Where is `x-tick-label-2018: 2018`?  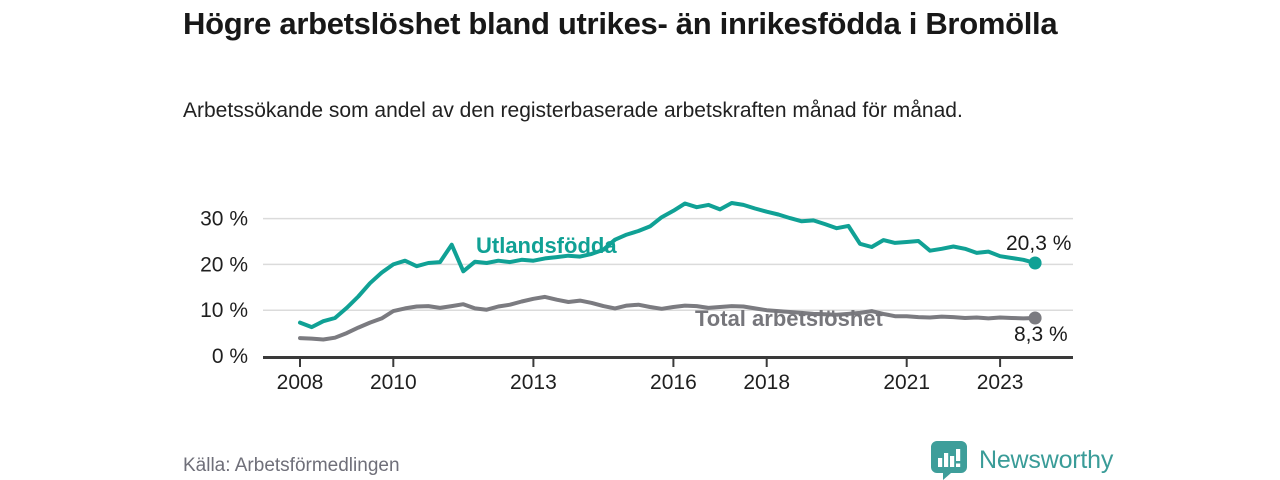 x-tick-label-2018: 2018 is located at coordinates (766, 382).